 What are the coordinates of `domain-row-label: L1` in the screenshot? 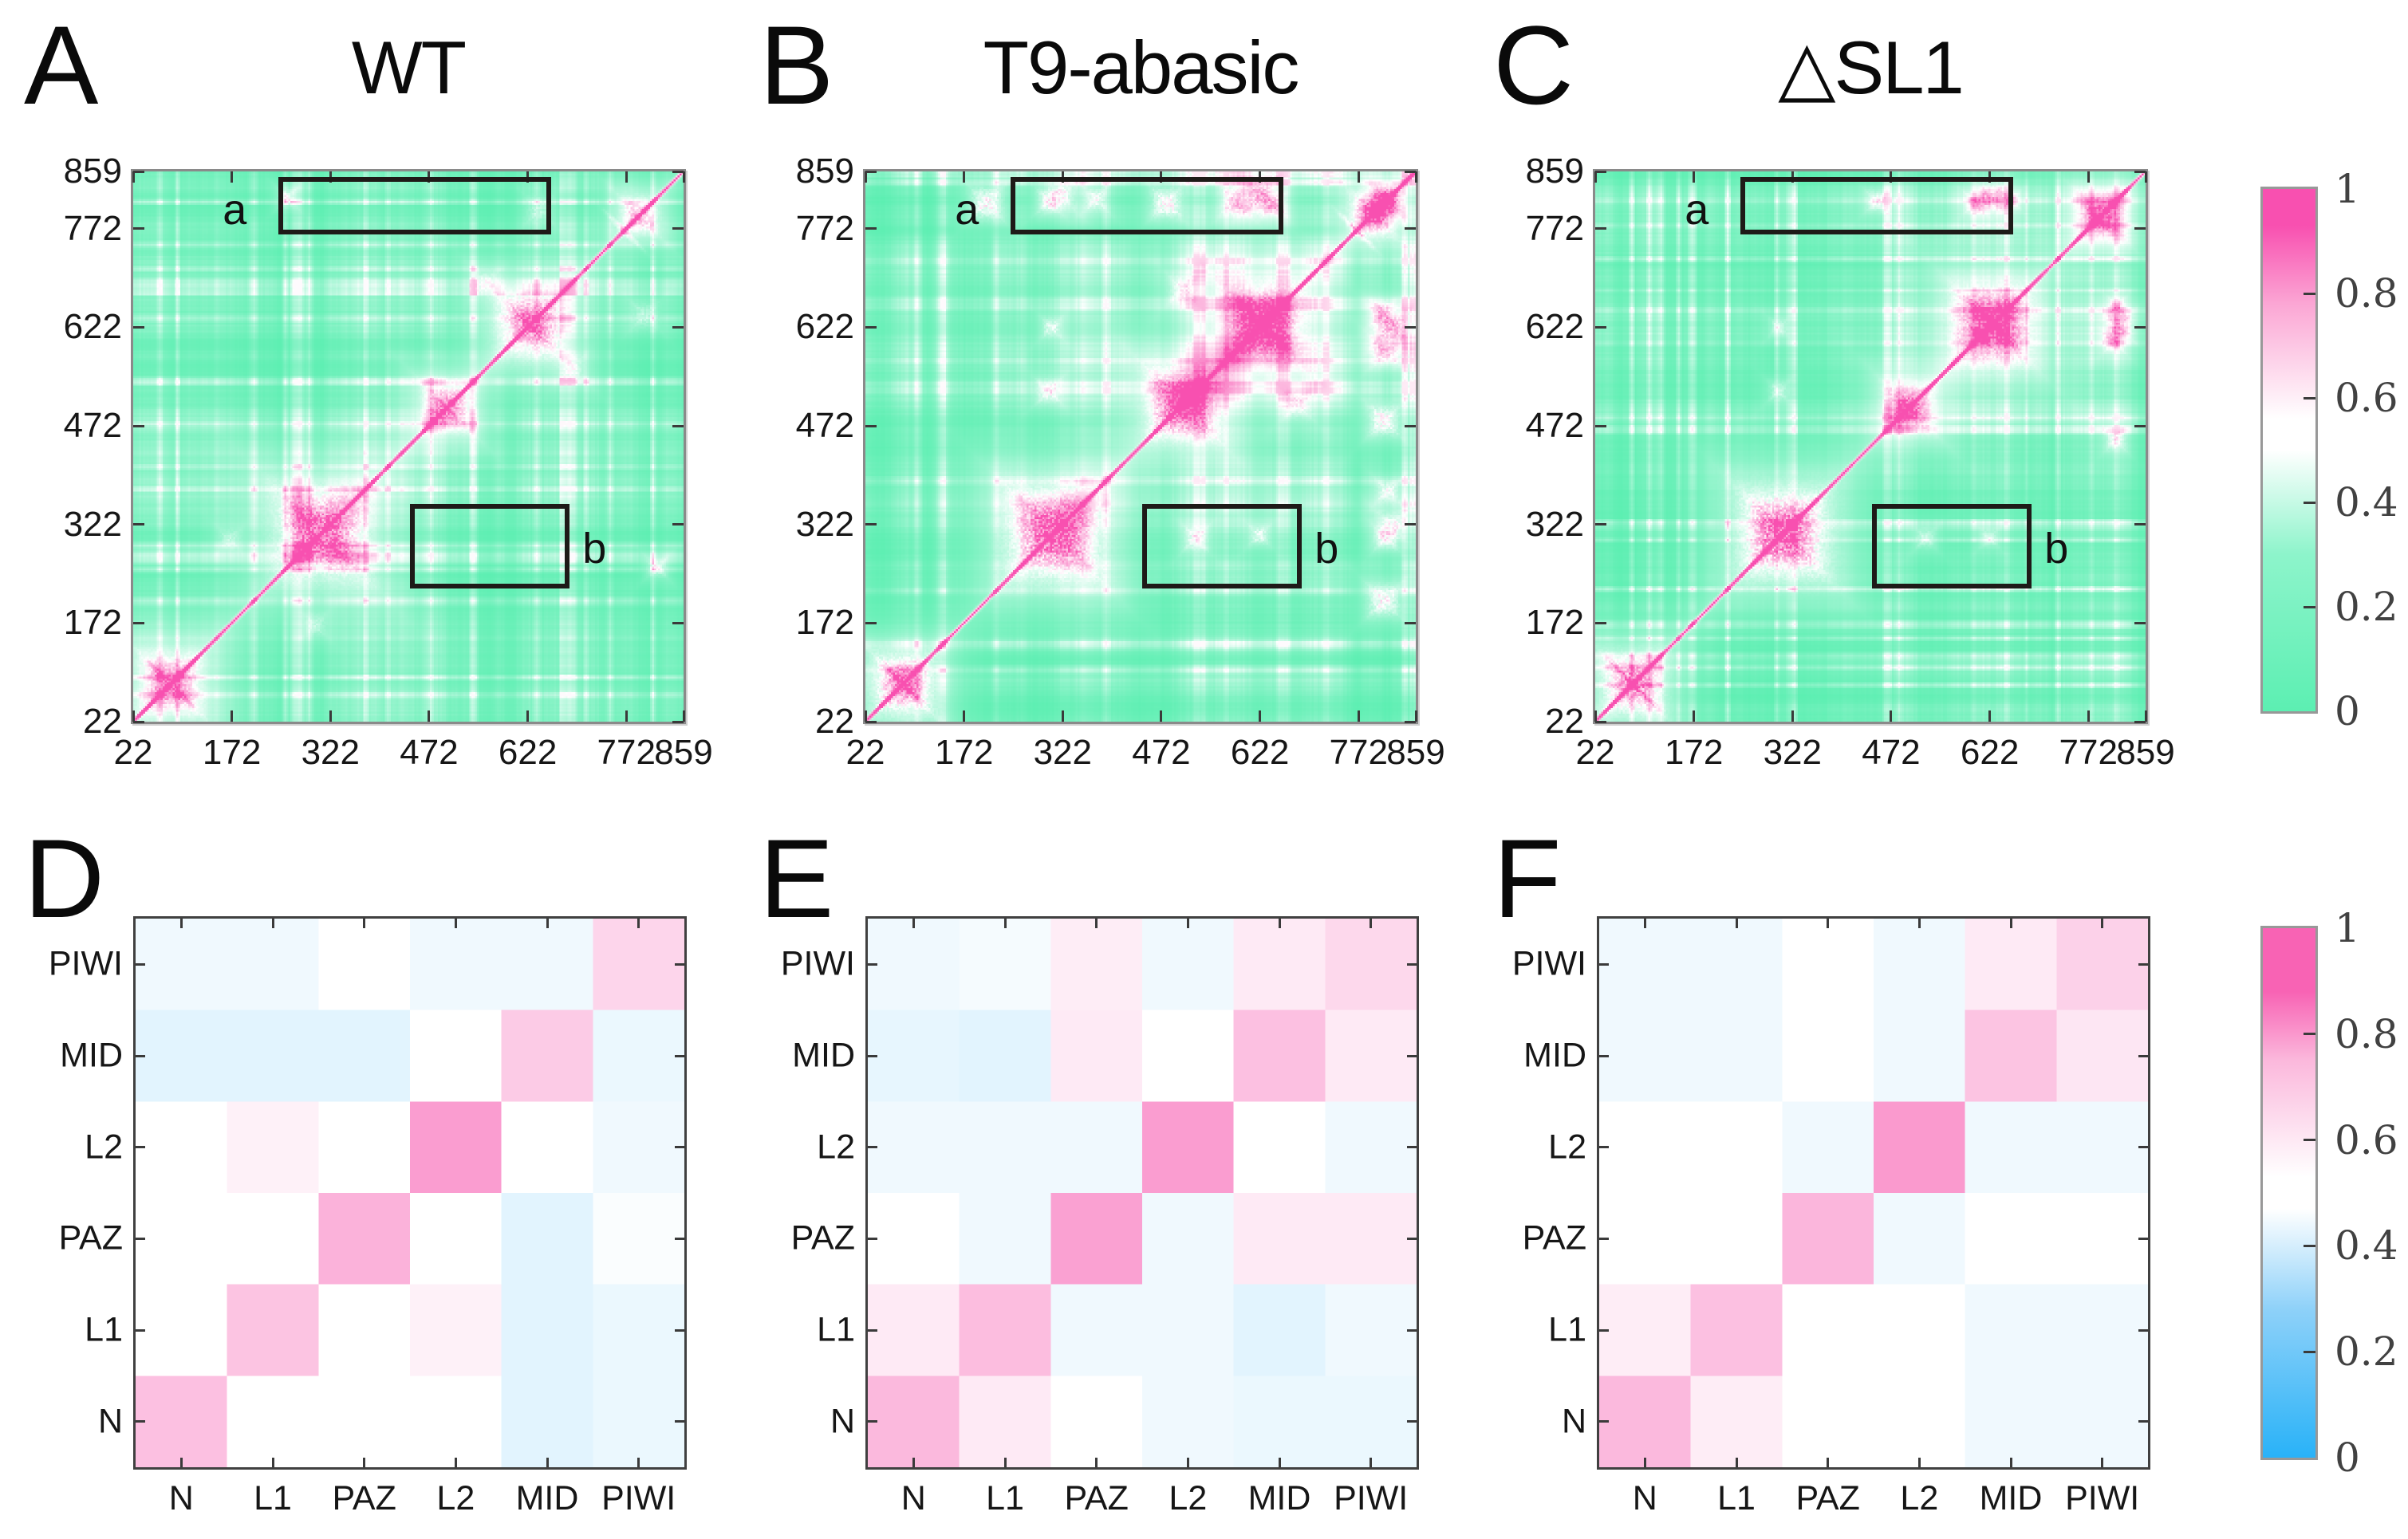 It's located at (836, 1329).